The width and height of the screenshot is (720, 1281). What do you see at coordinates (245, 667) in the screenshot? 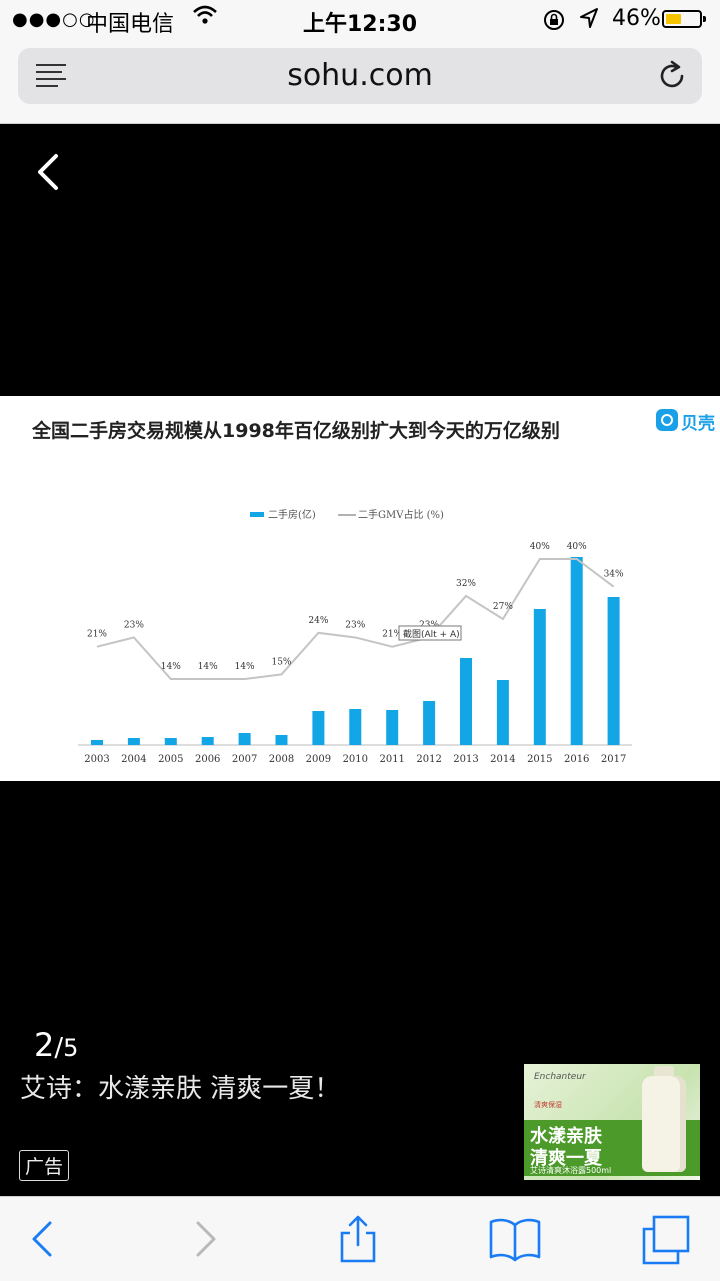
I see `point-label-2007: 14%` at bounding box center [245, 667].